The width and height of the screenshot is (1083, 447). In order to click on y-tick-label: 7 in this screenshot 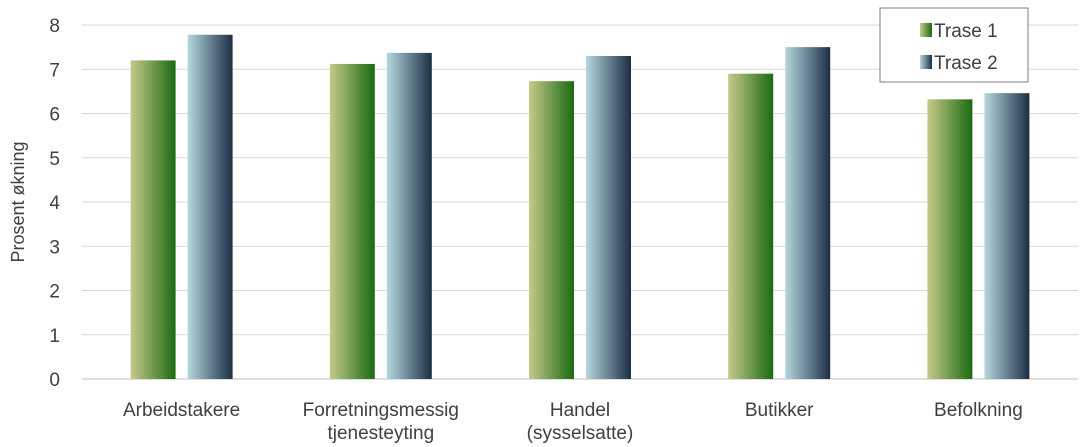, I will do `click(54, 70)`.